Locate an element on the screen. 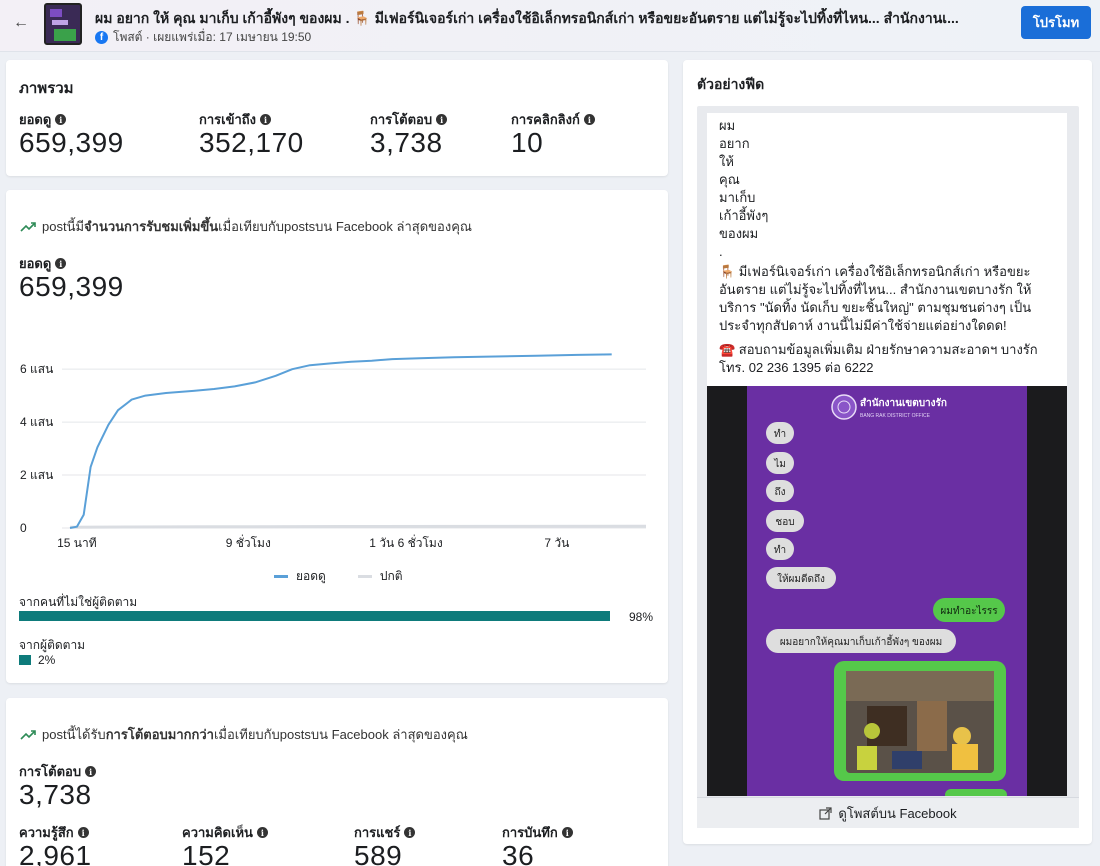 The height and width of the screenshot is (866, 1100). preview-line: มาเก็บ is located at coordinates (737, 197).